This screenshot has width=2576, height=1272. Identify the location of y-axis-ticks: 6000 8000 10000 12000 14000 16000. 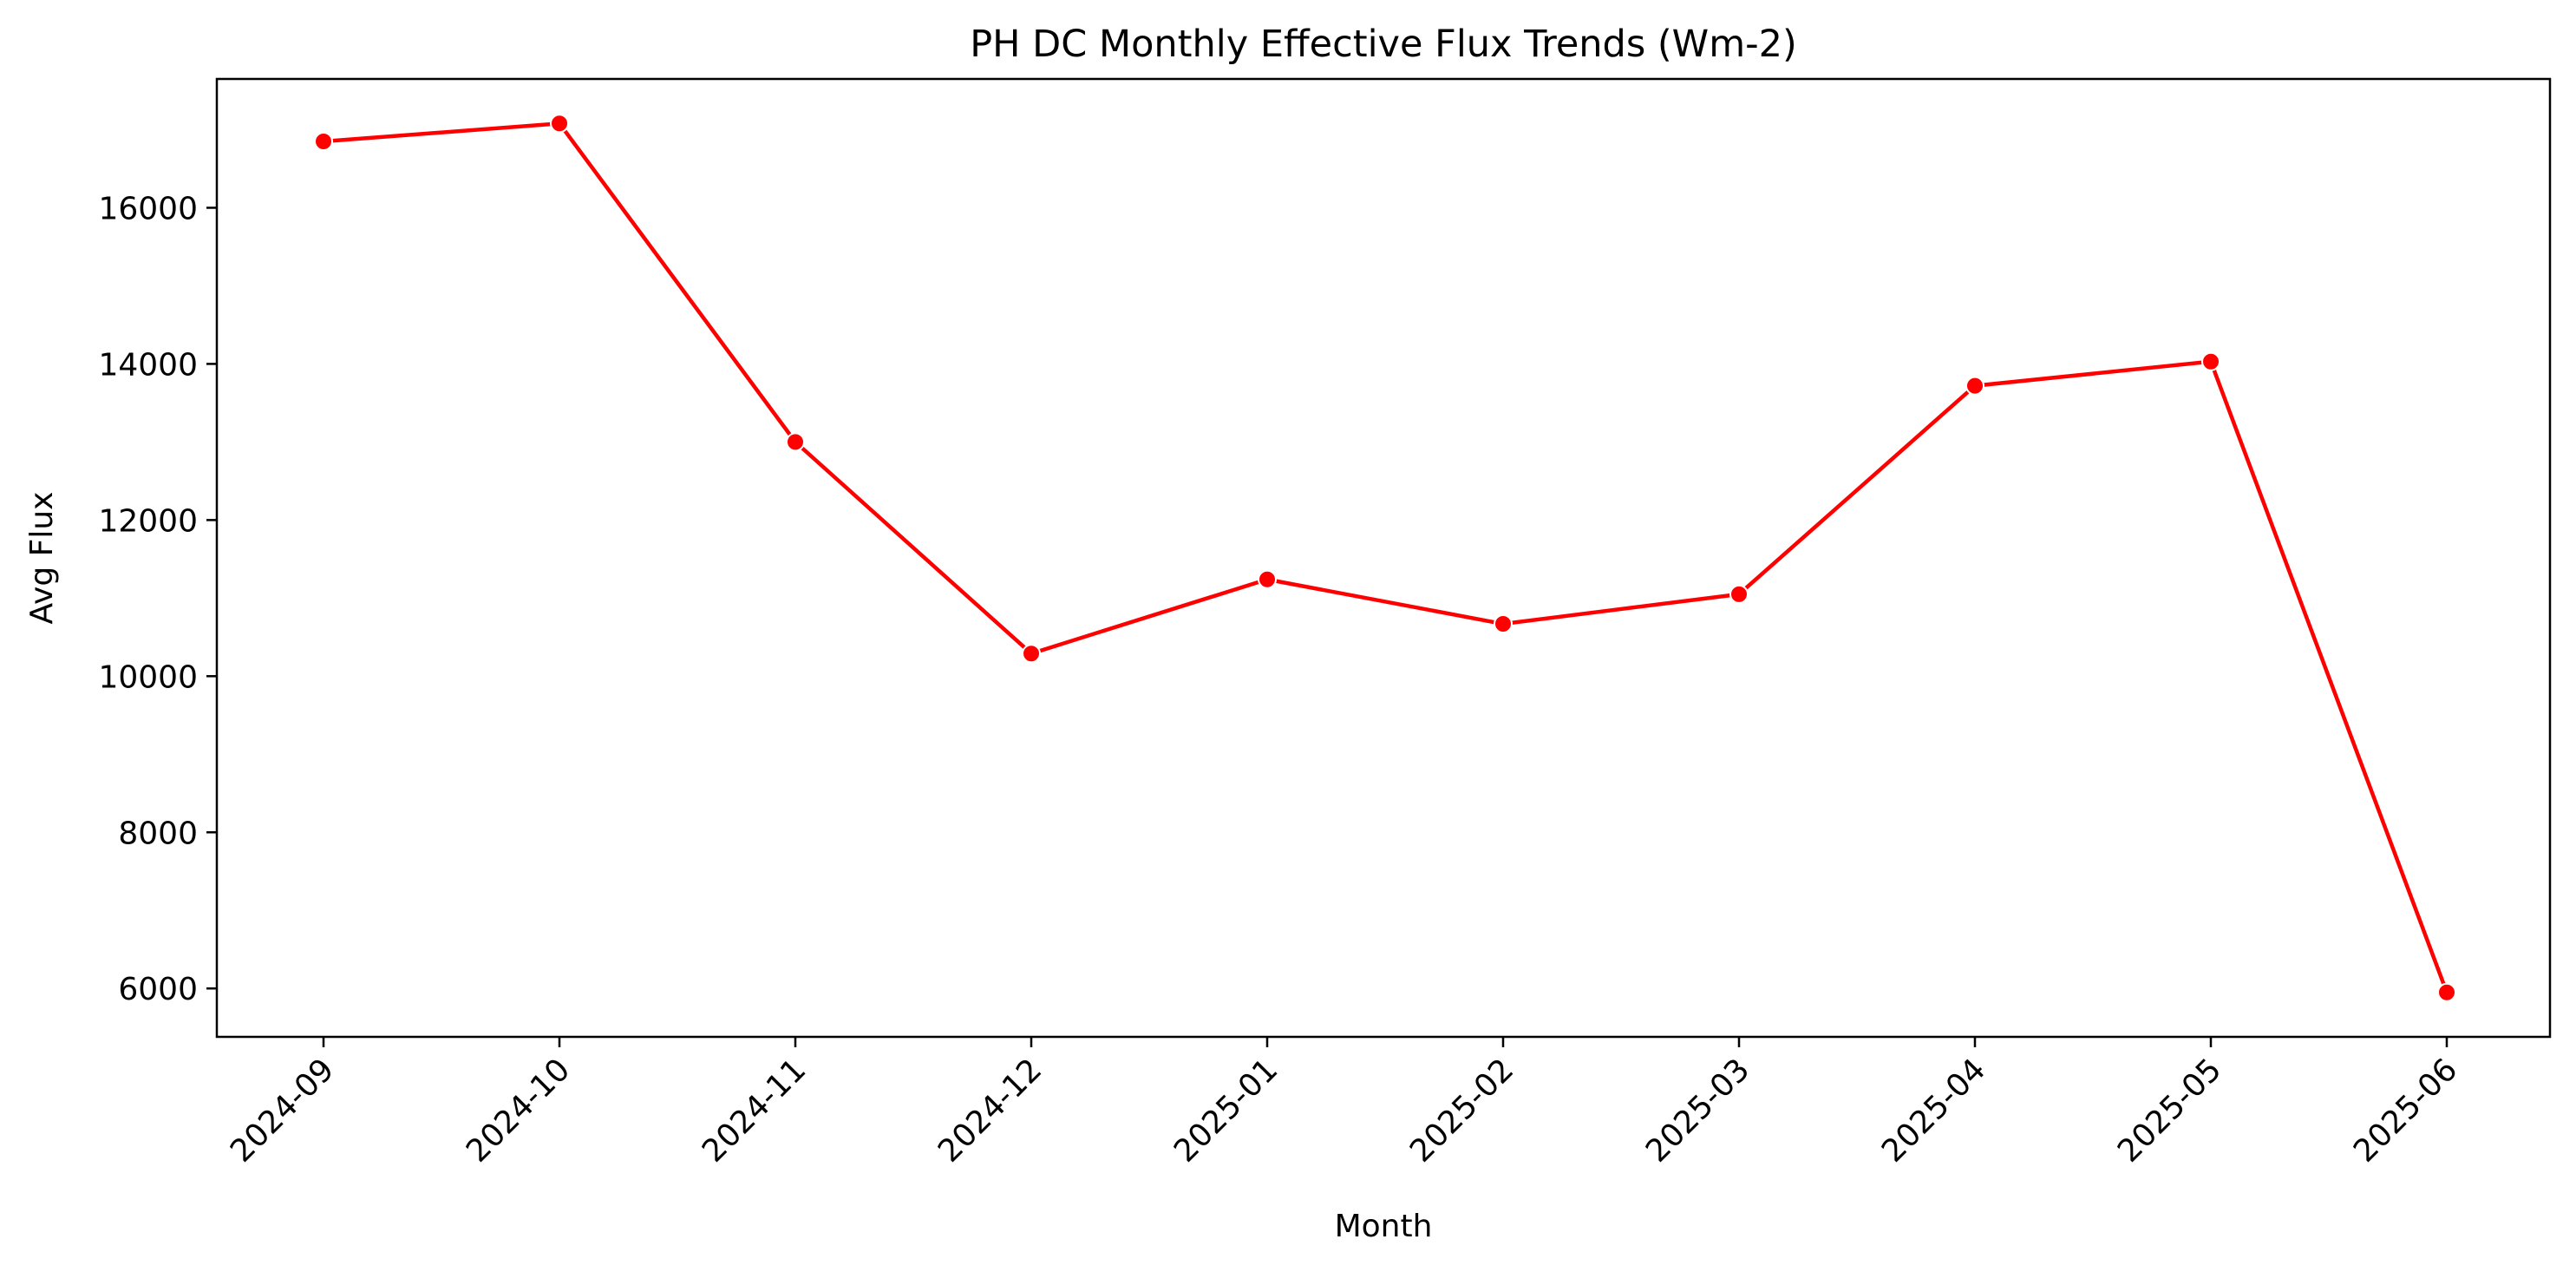
(157, 599).